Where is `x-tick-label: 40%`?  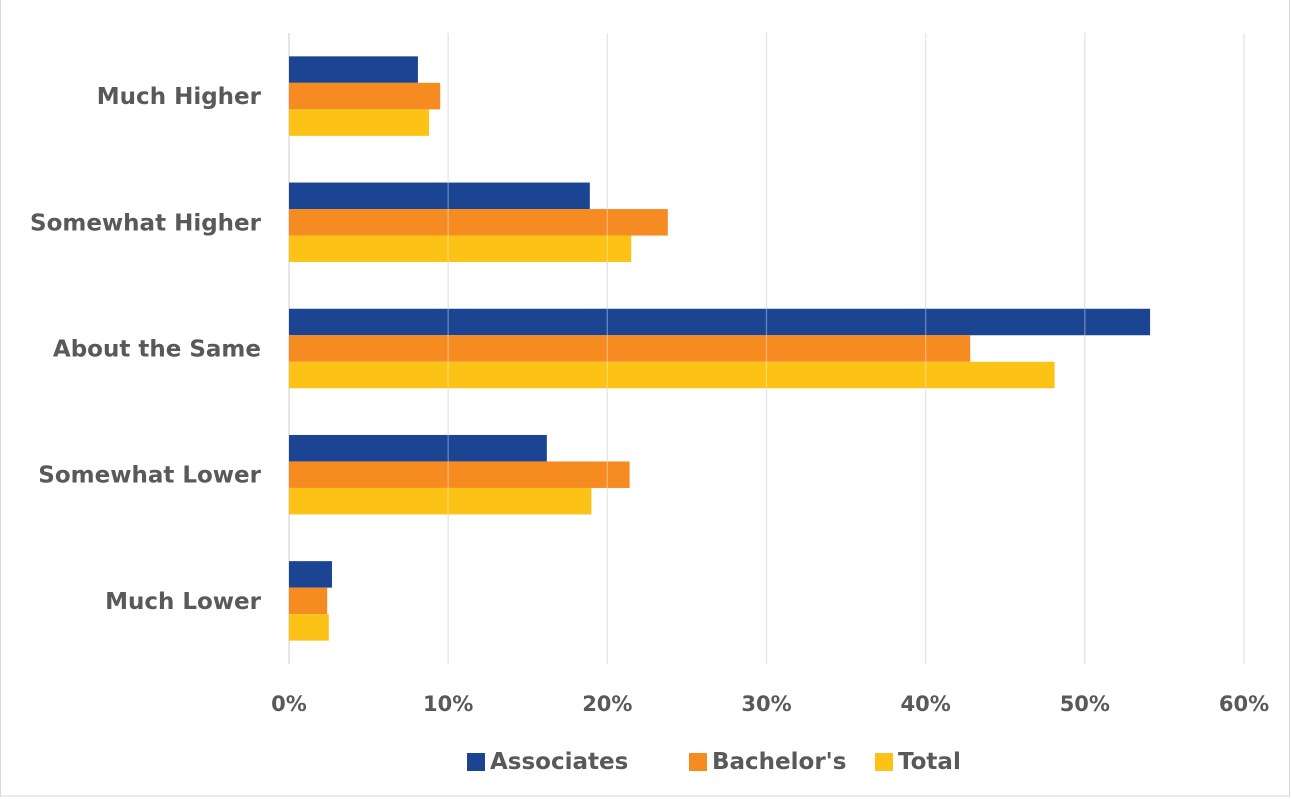
x-tick-label: 40% is located at coordinates (926, 704).